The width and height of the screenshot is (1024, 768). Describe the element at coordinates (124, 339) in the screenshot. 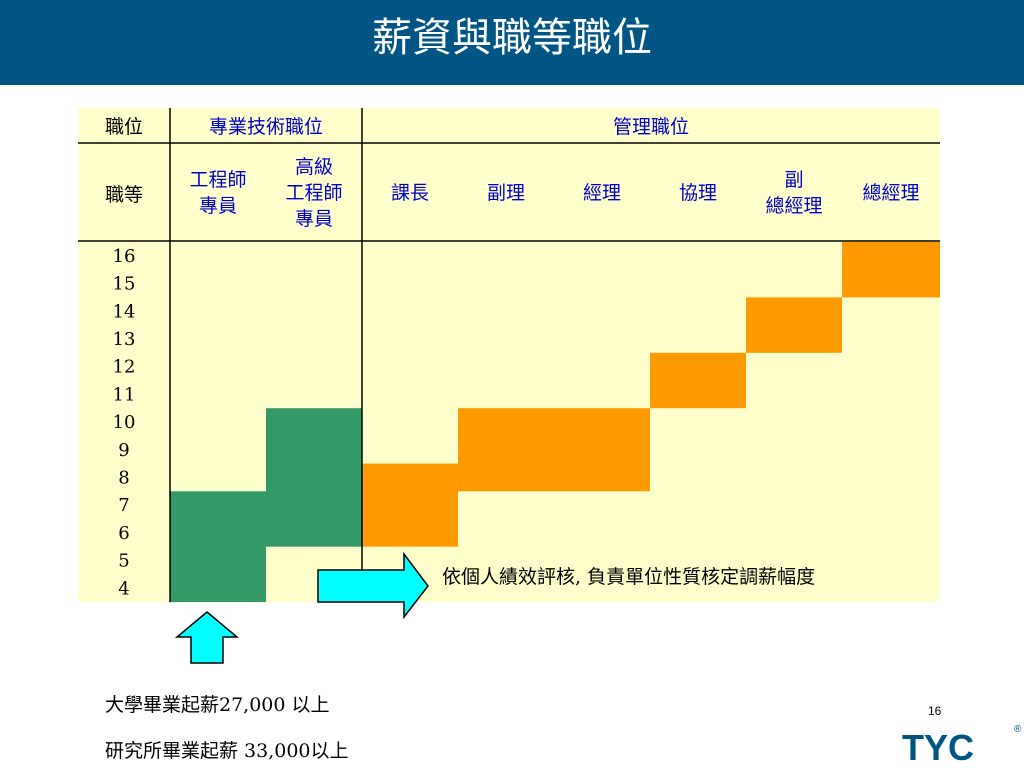

I see `grade-label: 13` at that location.